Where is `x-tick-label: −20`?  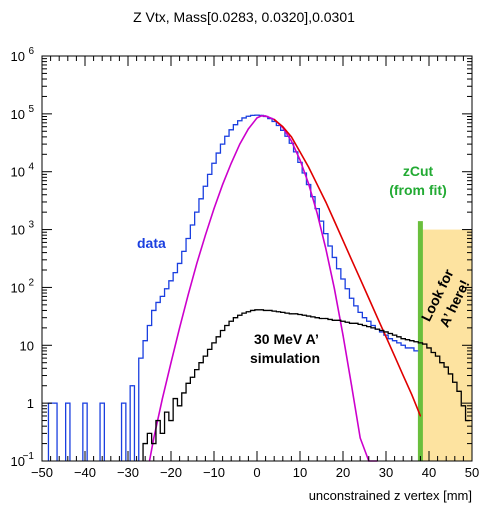 x-tick-label: −20 is located at coordinates (171, 472).